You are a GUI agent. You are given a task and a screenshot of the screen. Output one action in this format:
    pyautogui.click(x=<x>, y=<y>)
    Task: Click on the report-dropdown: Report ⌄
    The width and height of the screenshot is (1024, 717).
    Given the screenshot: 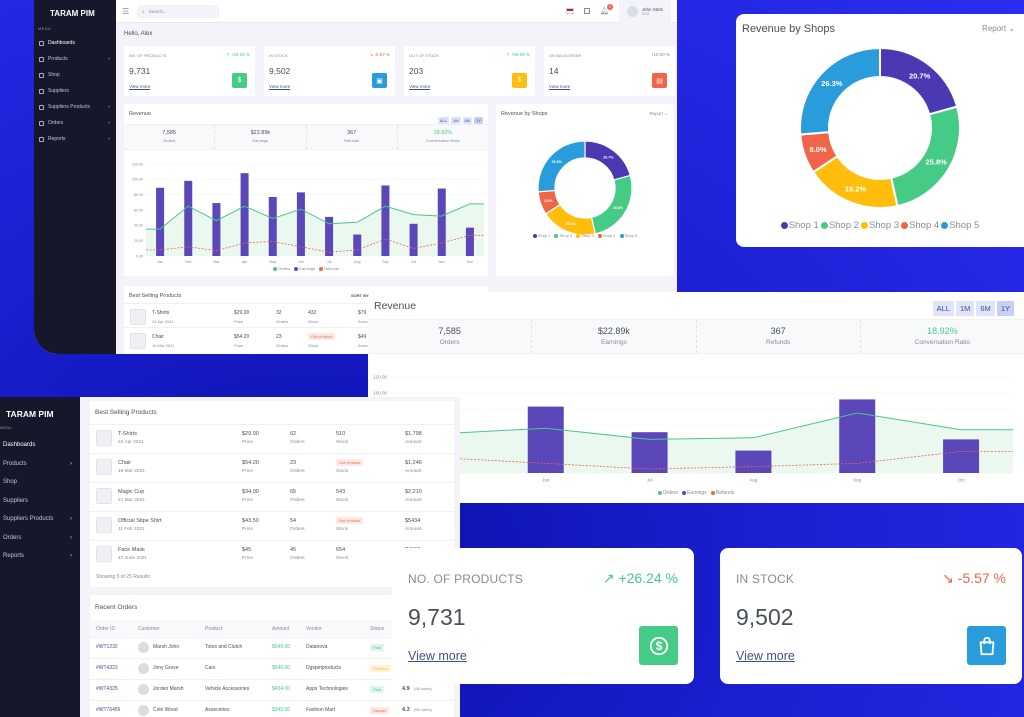 What is the action you would take?
    pyautogui.click(x=658, y=113)
    